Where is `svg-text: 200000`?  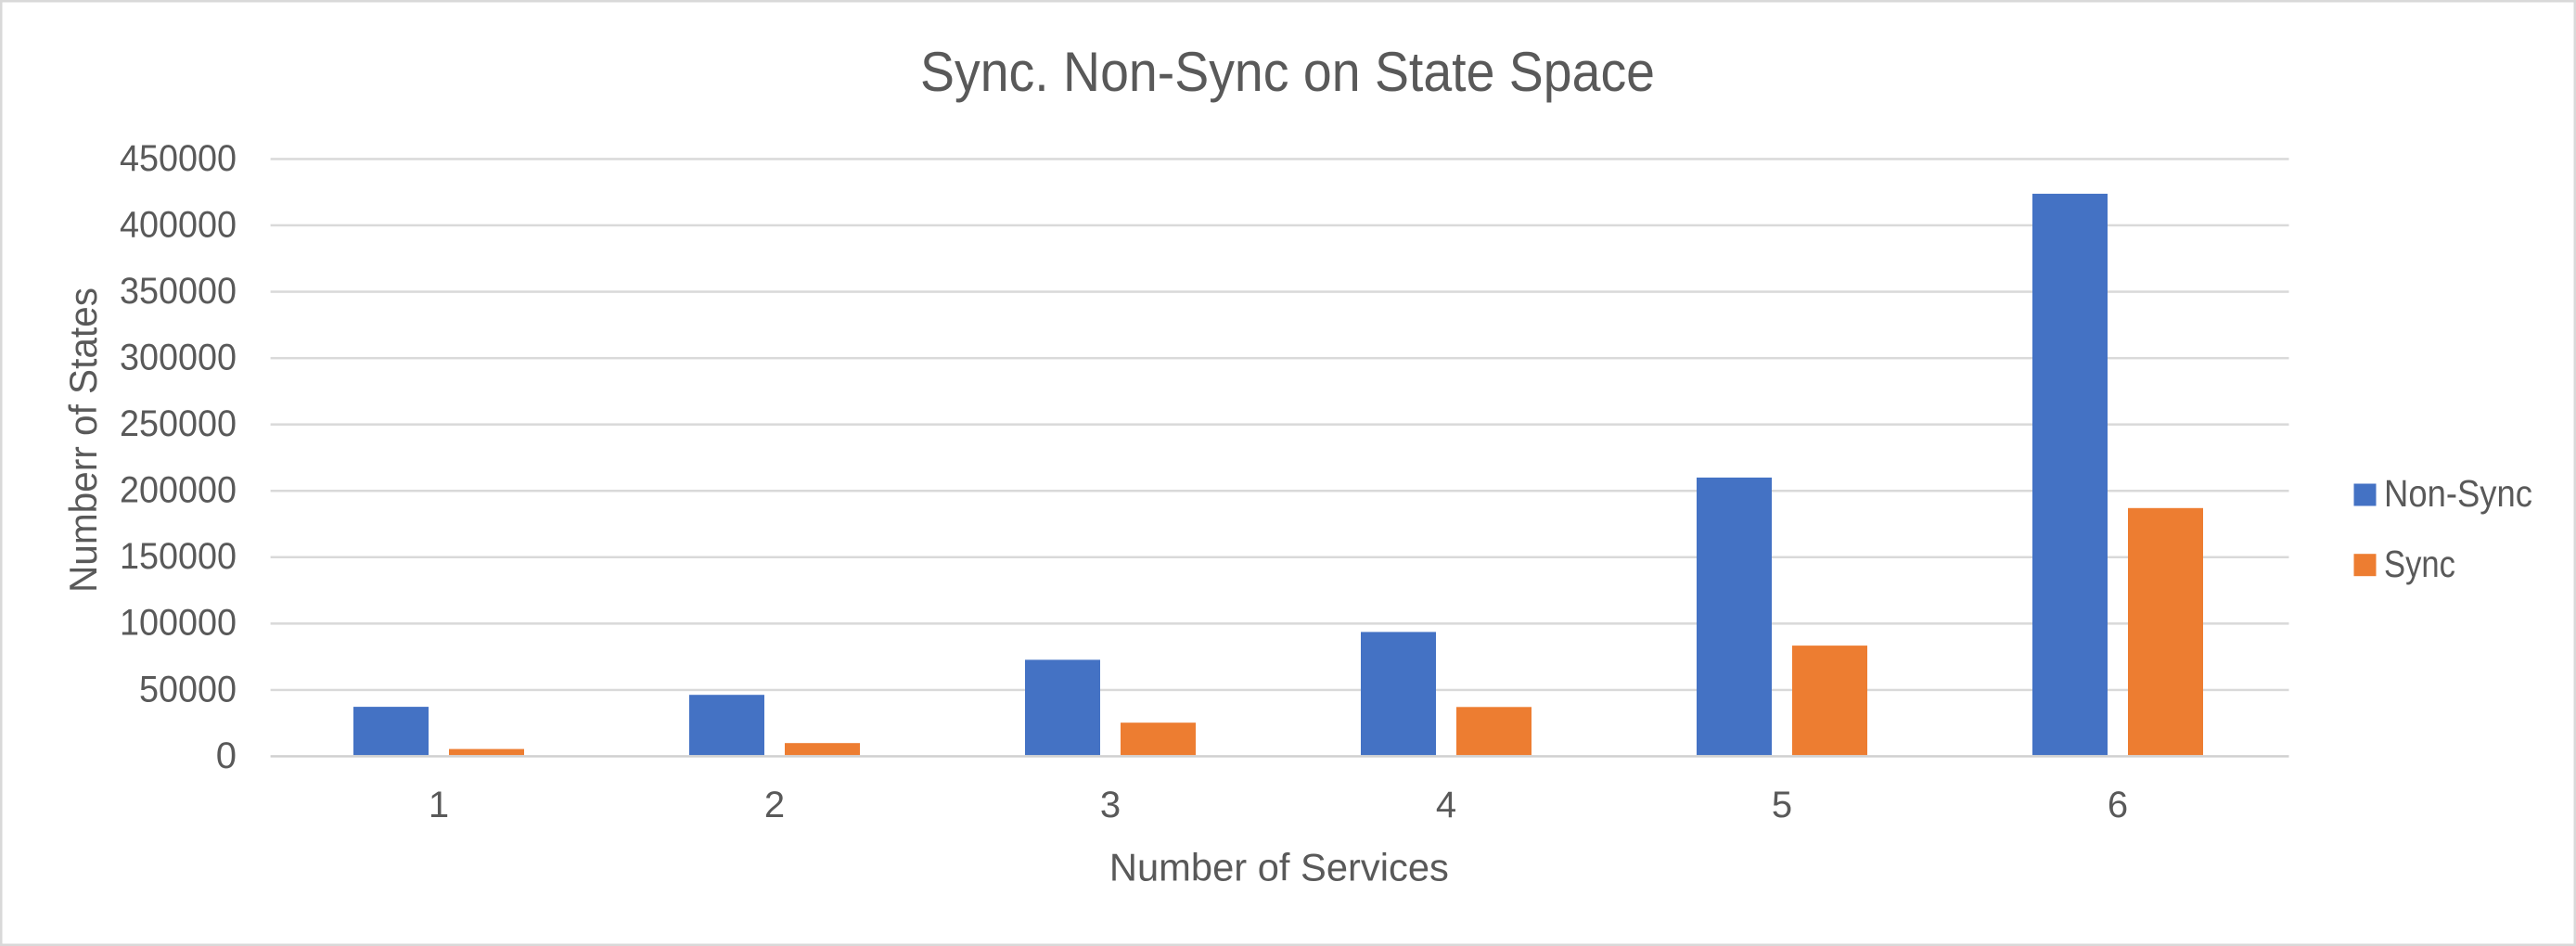
svg-text: 200000 is located at coordinates (178, 491).